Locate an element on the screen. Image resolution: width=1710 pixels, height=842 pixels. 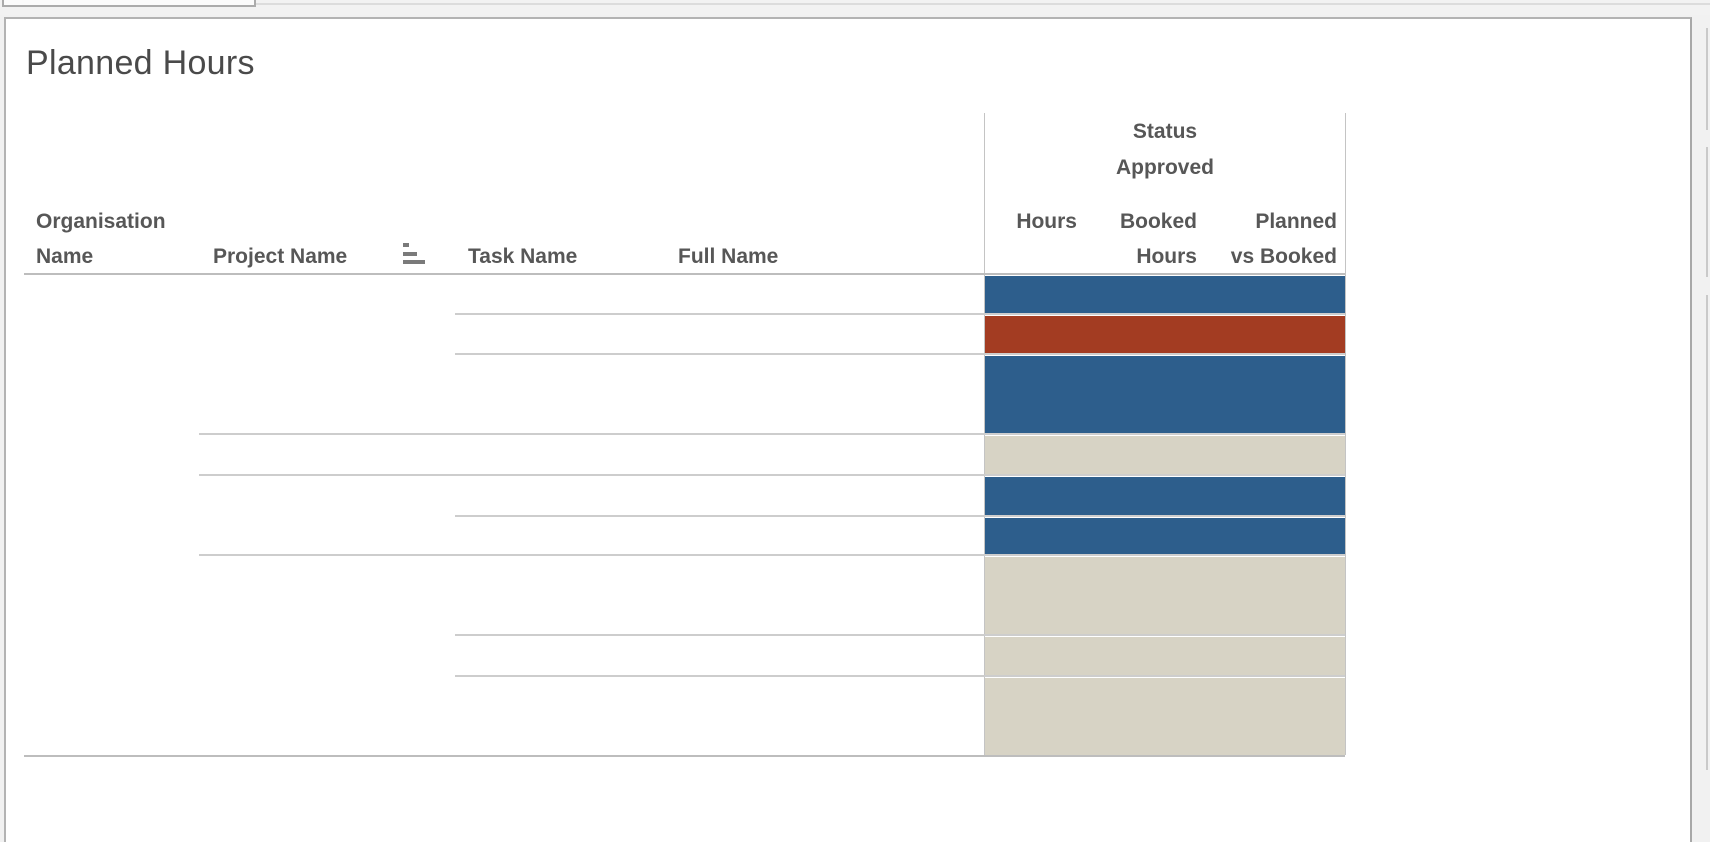
column-header-line: Booked is located at coordinates (1158, 221).